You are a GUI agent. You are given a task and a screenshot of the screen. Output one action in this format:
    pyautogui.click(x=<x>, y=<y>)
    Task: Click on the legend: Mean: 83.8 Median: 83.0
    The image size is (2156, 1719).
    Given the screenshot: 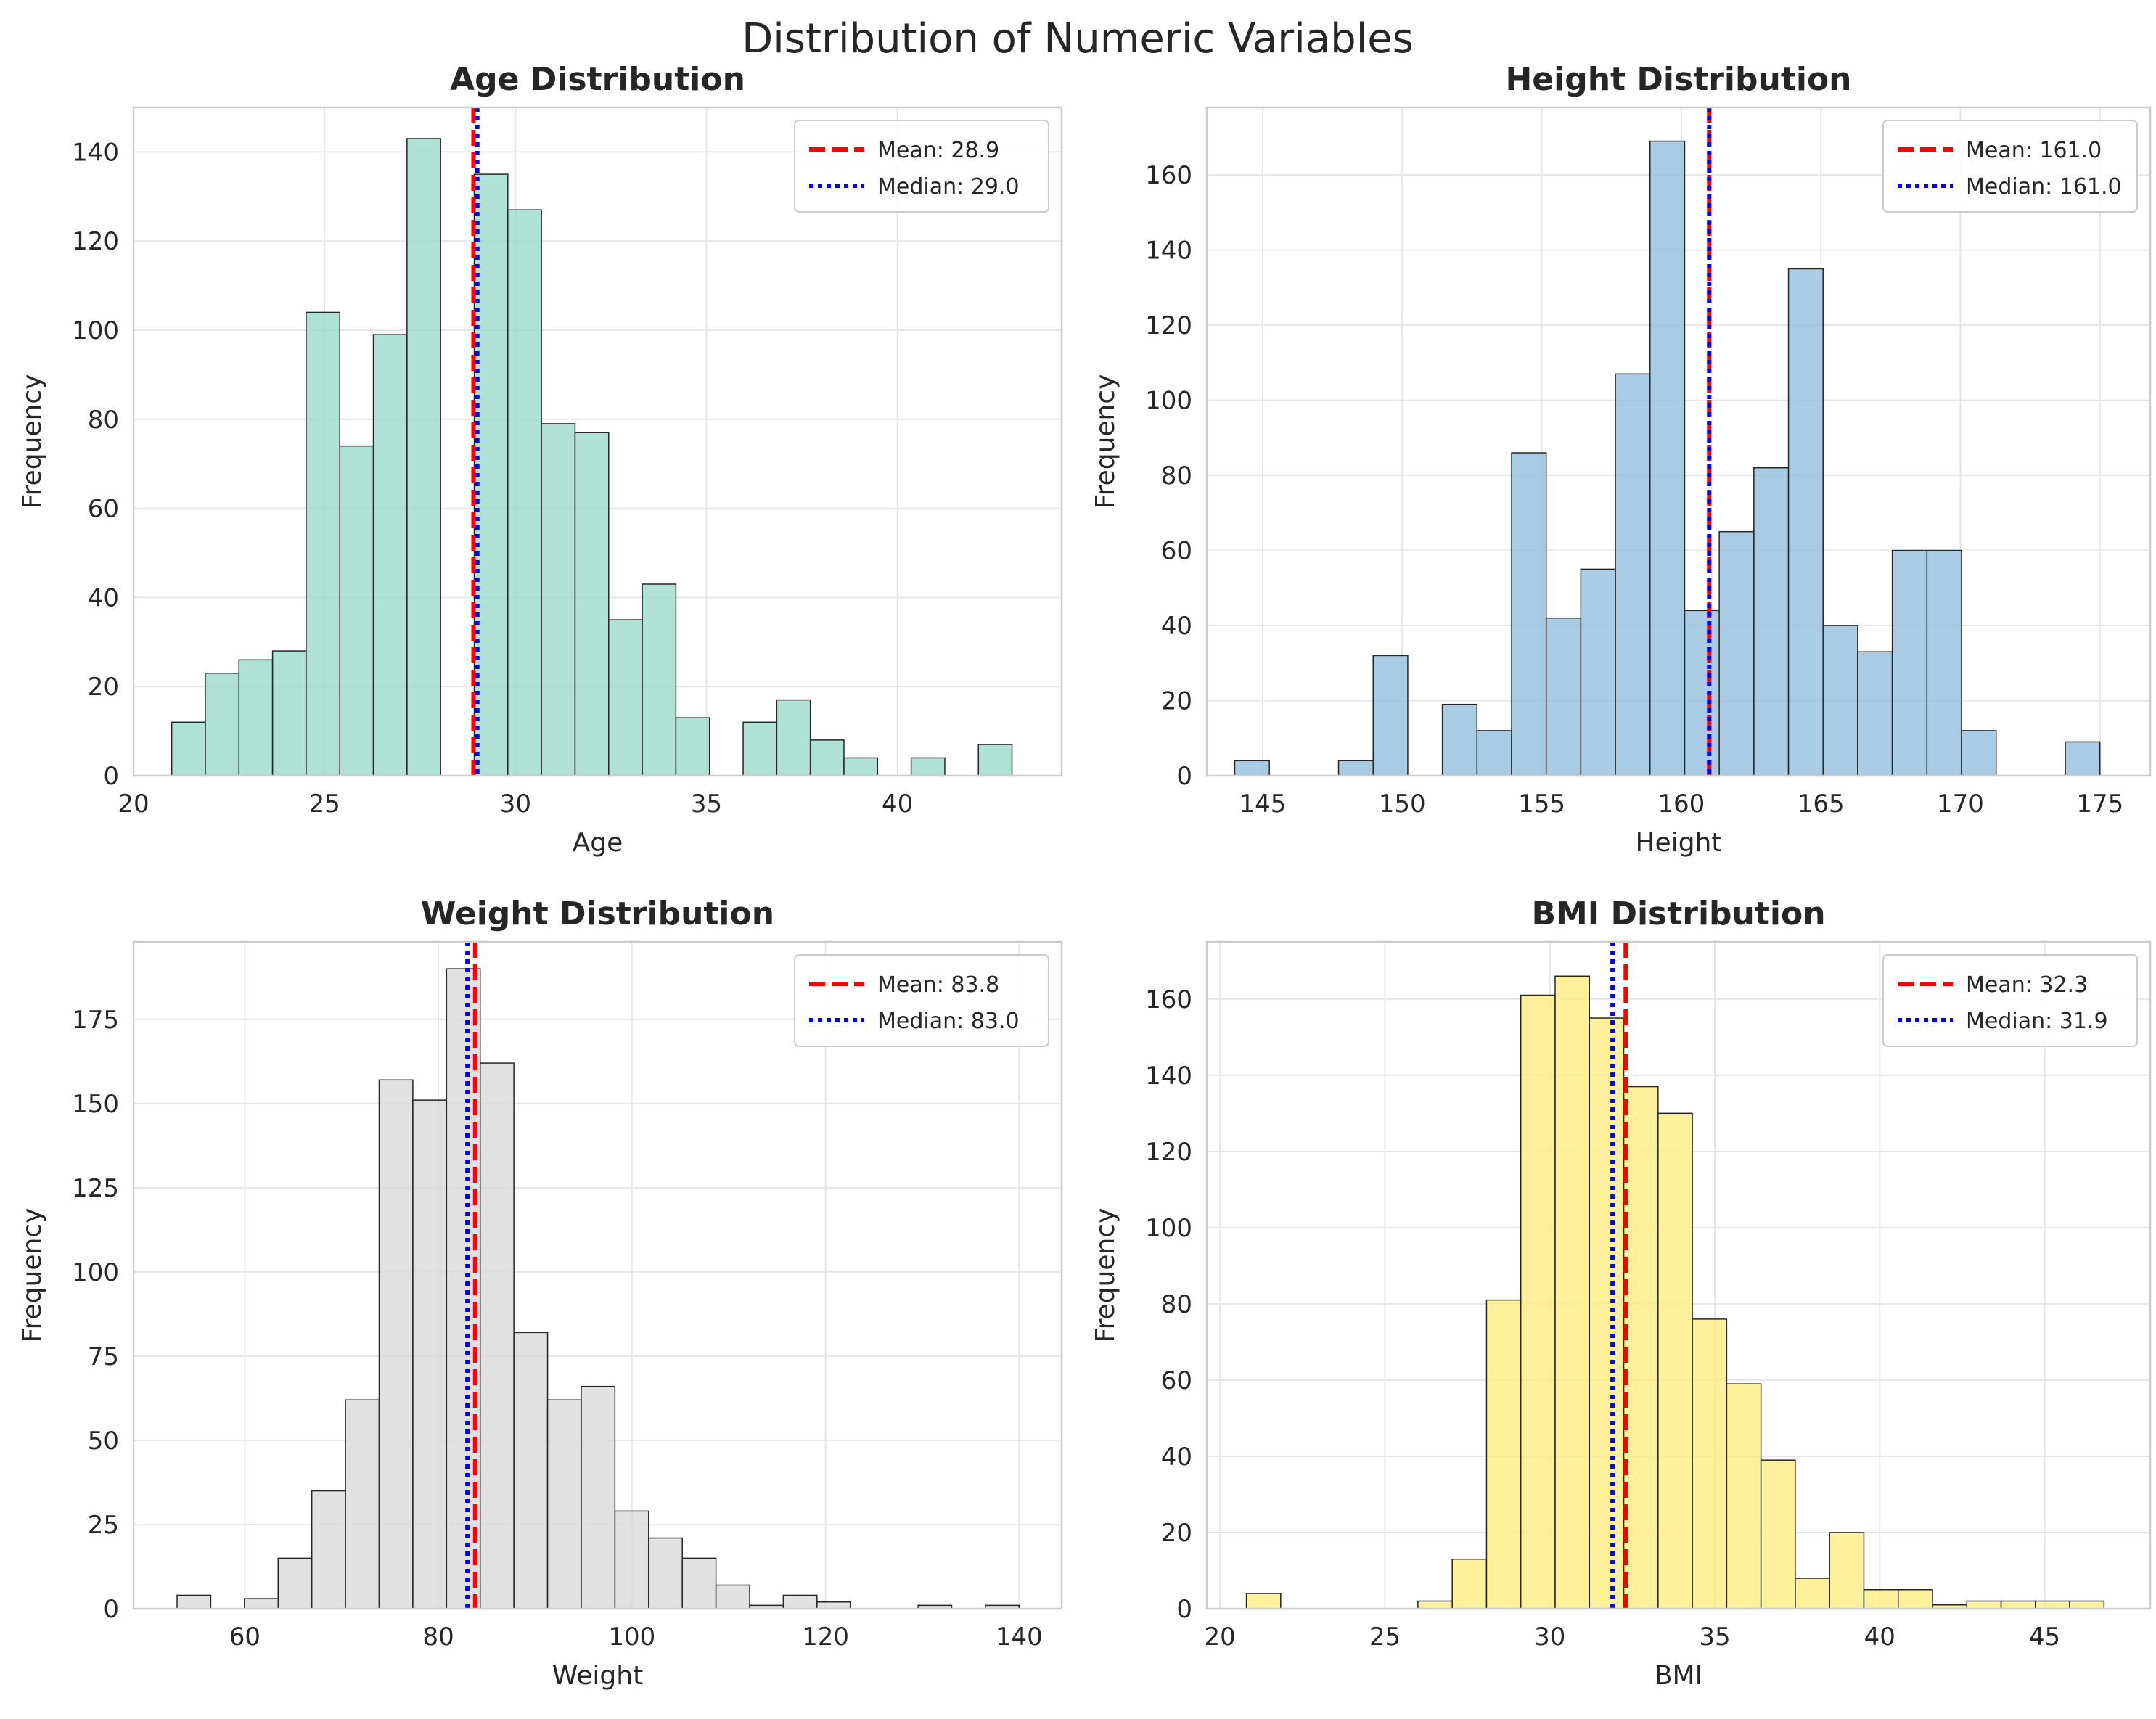 What is the action you would take?
    pyautogui.click(x=921, y=1000)
    